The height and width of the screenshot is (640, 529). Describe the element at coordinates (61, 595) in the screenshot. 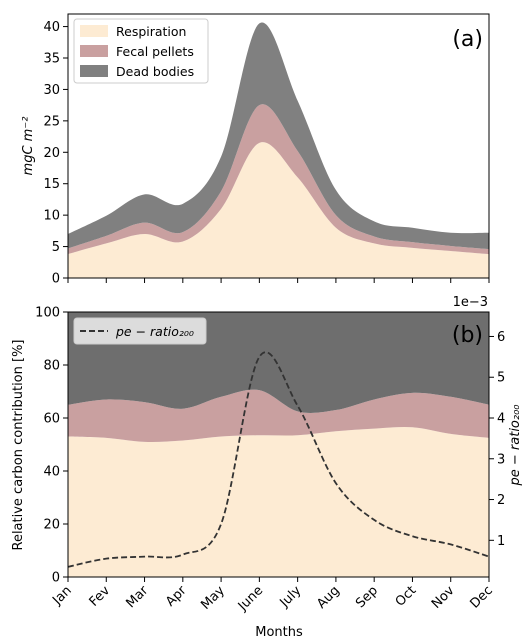

I see `x-tick-label-jan: Jan` at that location.